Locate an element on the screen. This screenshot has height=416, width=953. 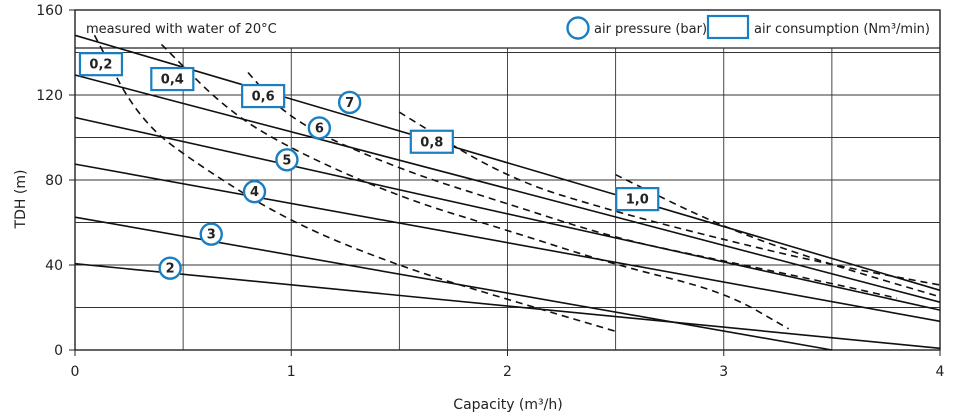
air-label-0-8: 0,8 is located at coordinates (431, 142).